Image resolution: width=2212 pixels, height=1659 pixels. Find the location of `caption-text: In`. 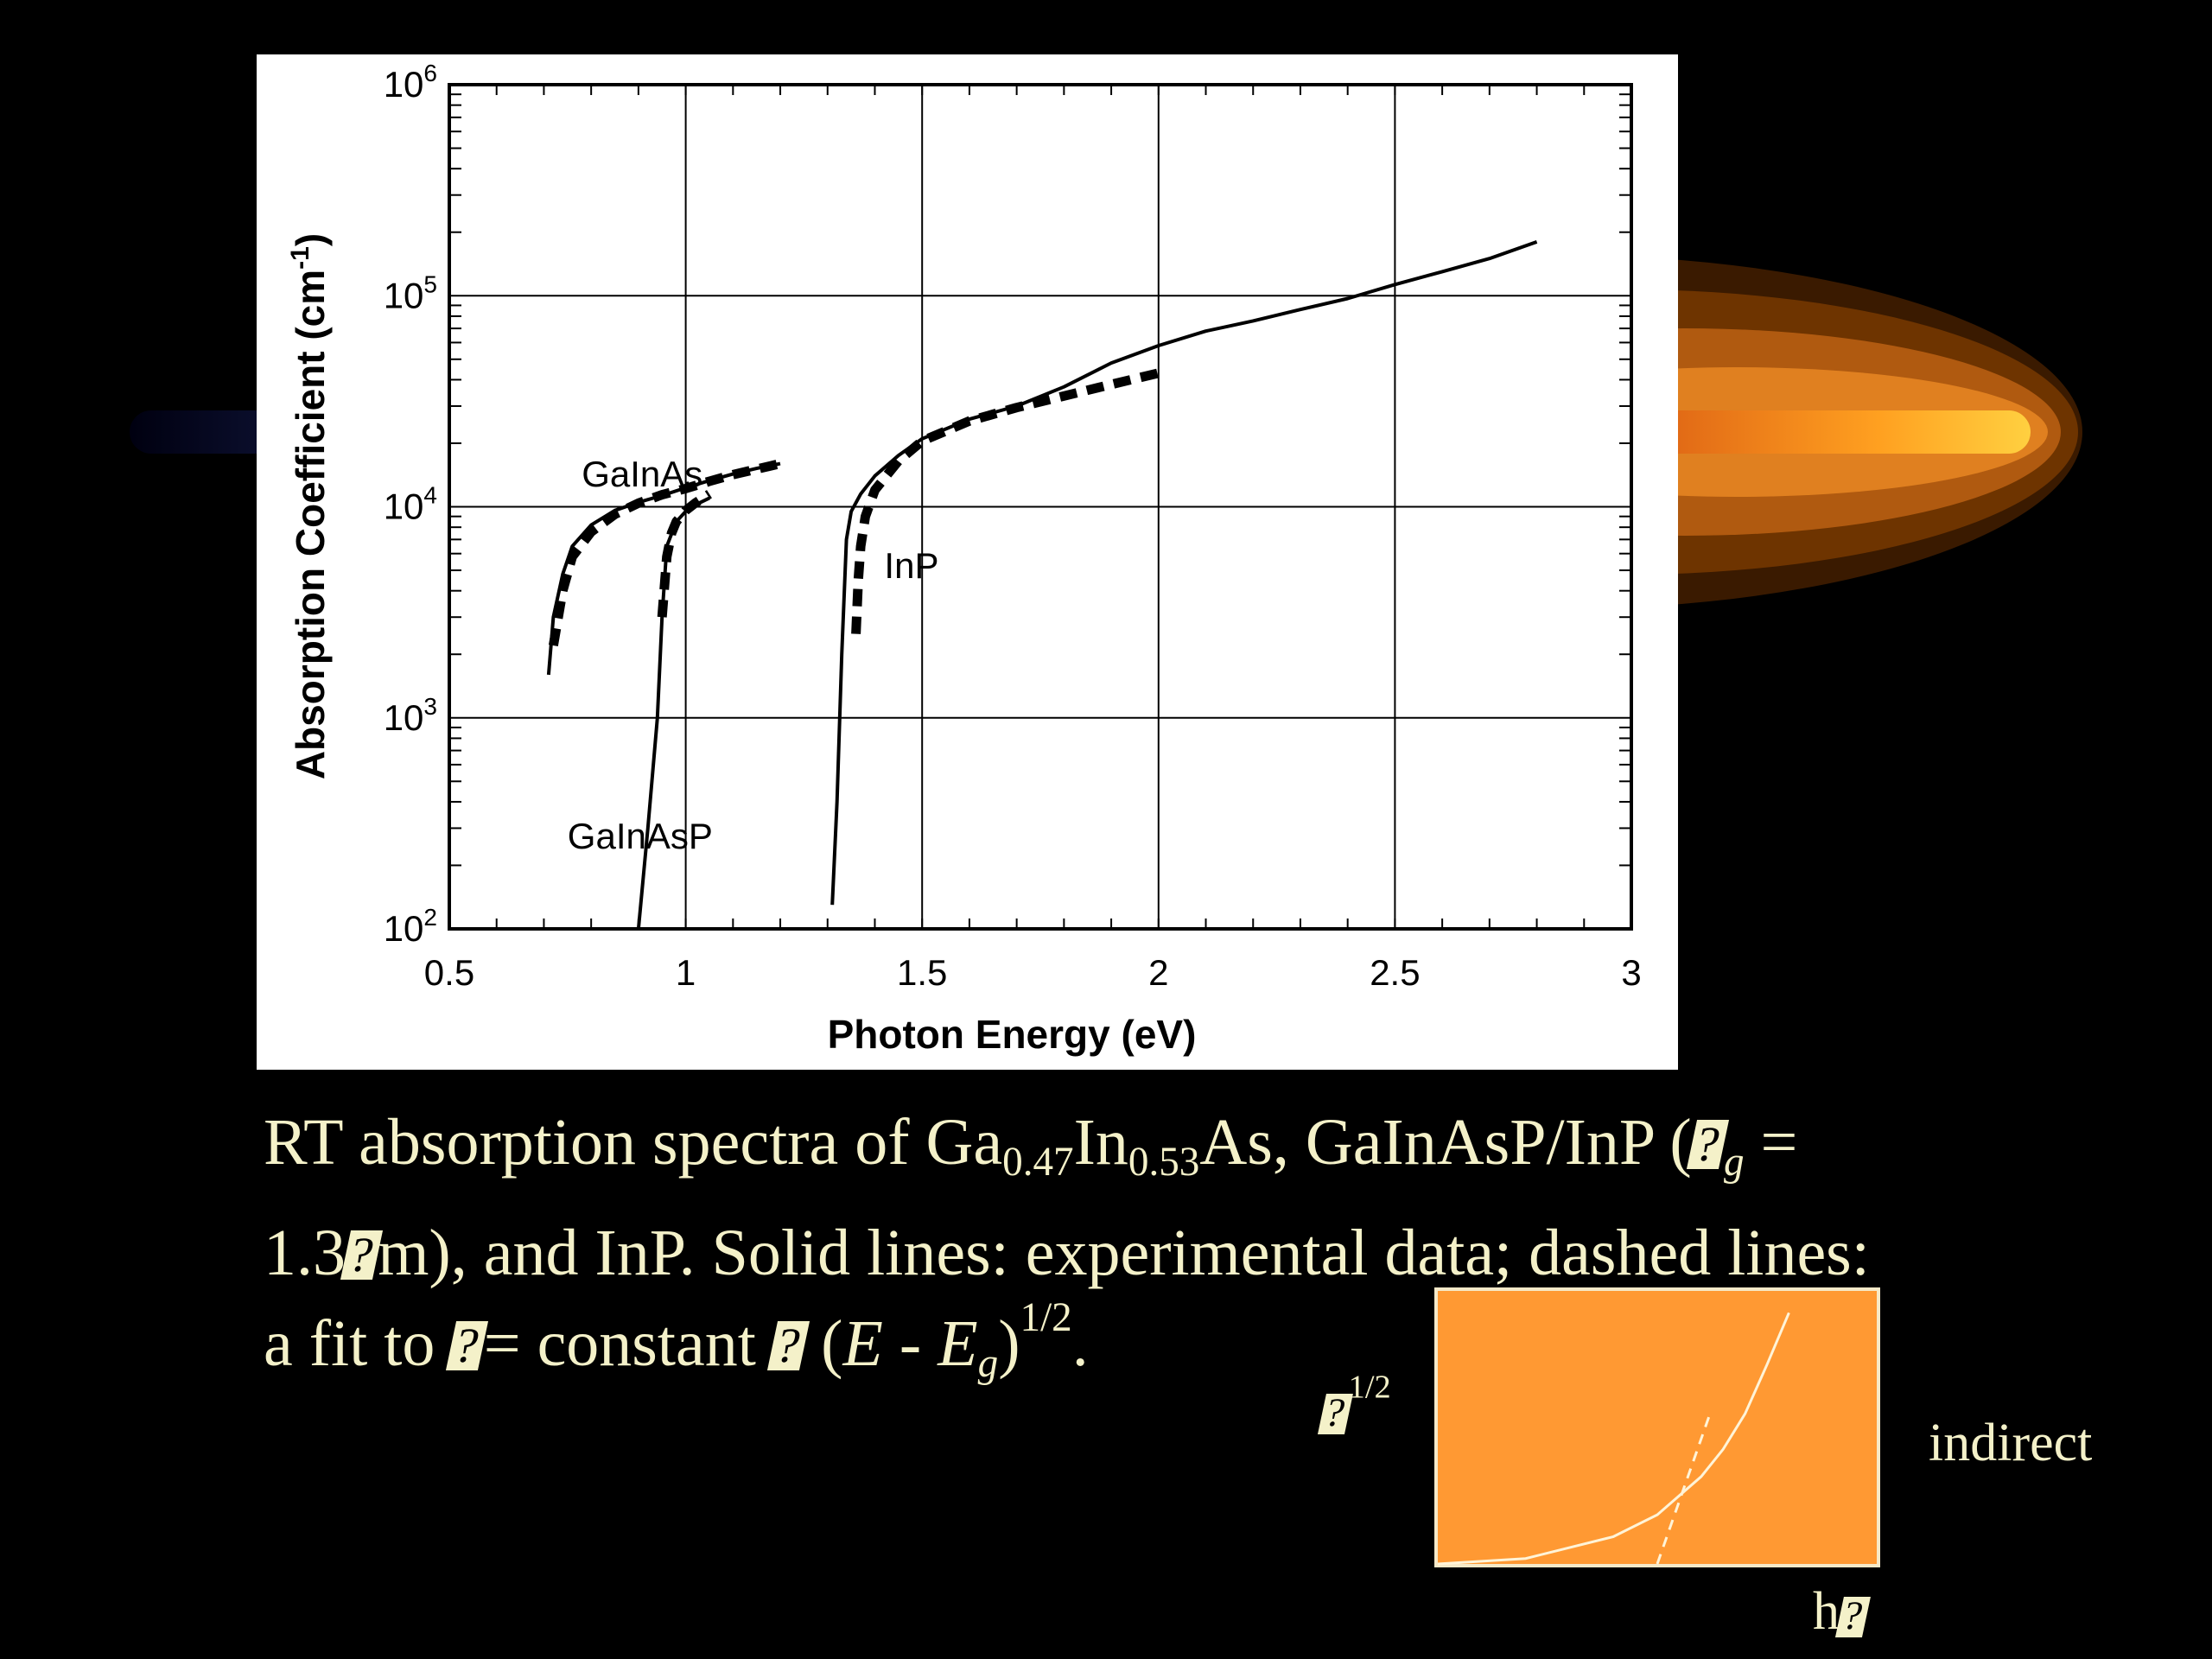

caption-text: In is located at coordinates (1100, 1142).